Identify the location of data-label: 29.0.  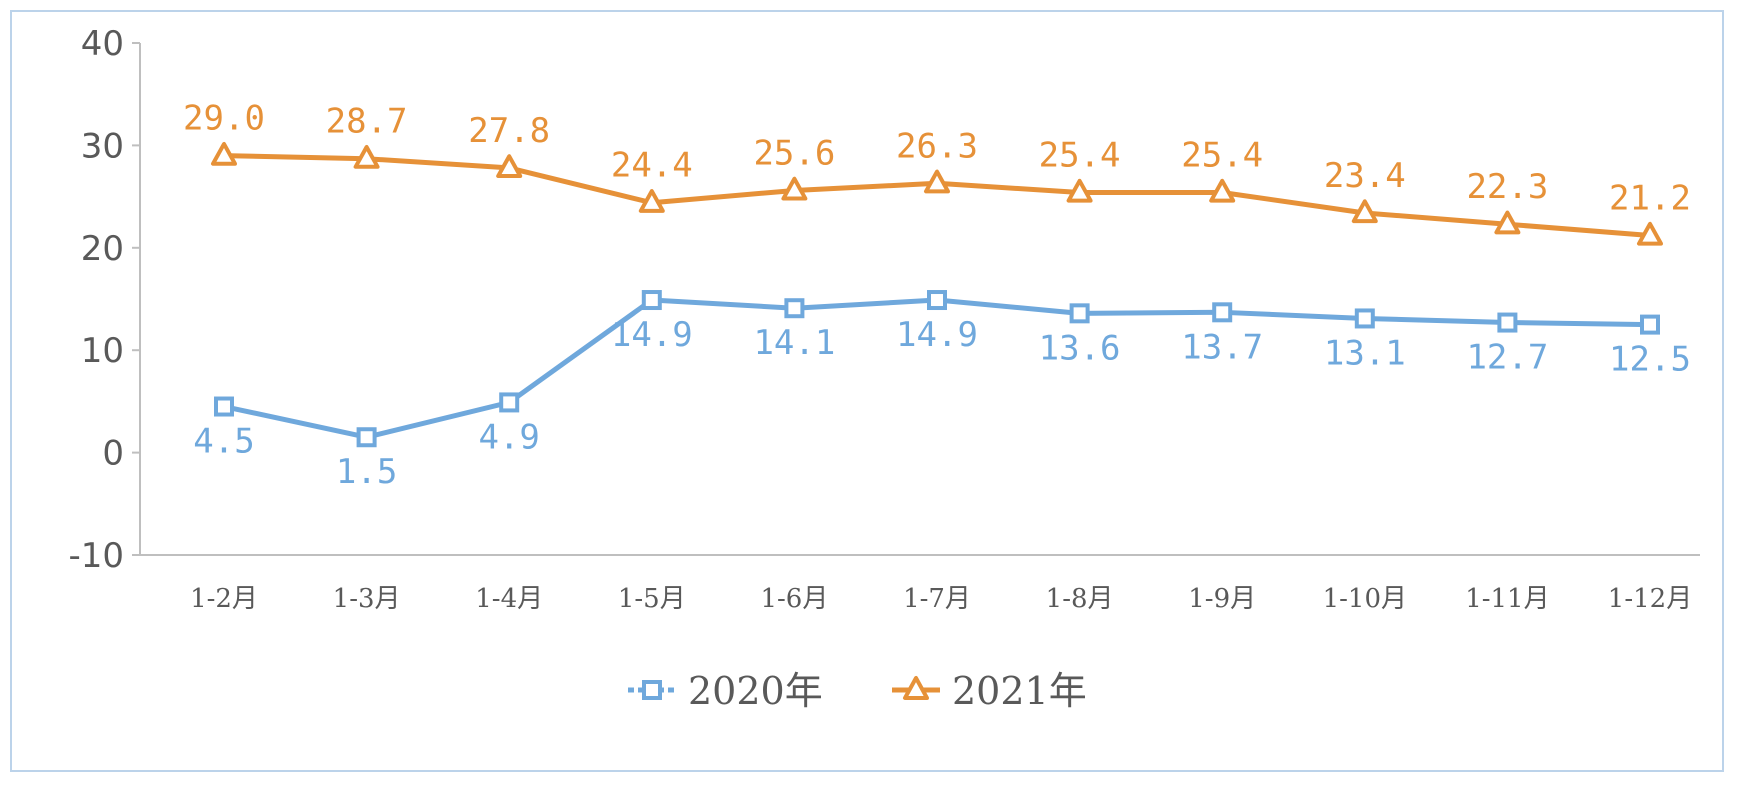
(224, 119).